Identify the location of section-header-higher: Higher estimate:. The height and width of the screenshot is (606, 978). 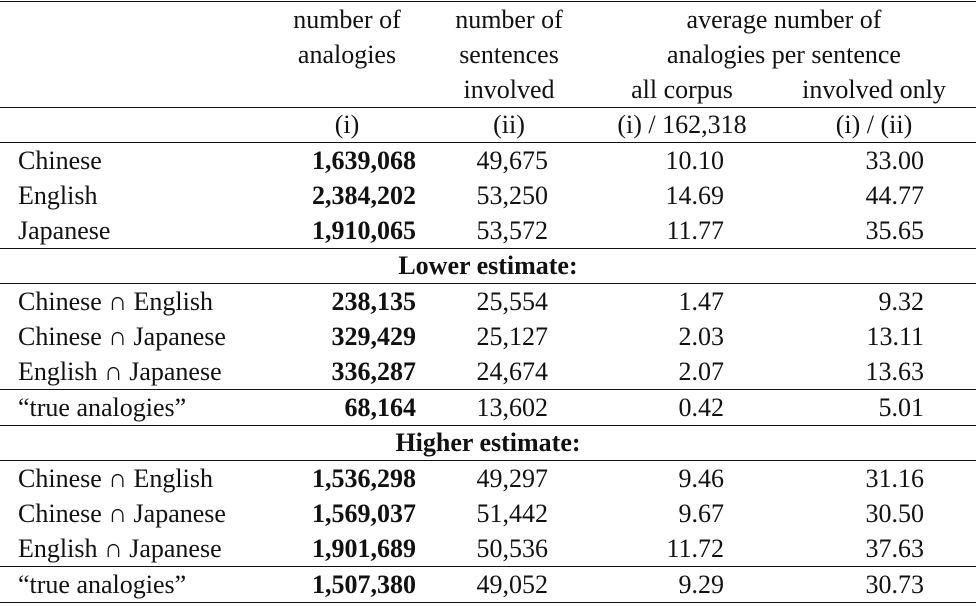
(488, 443).